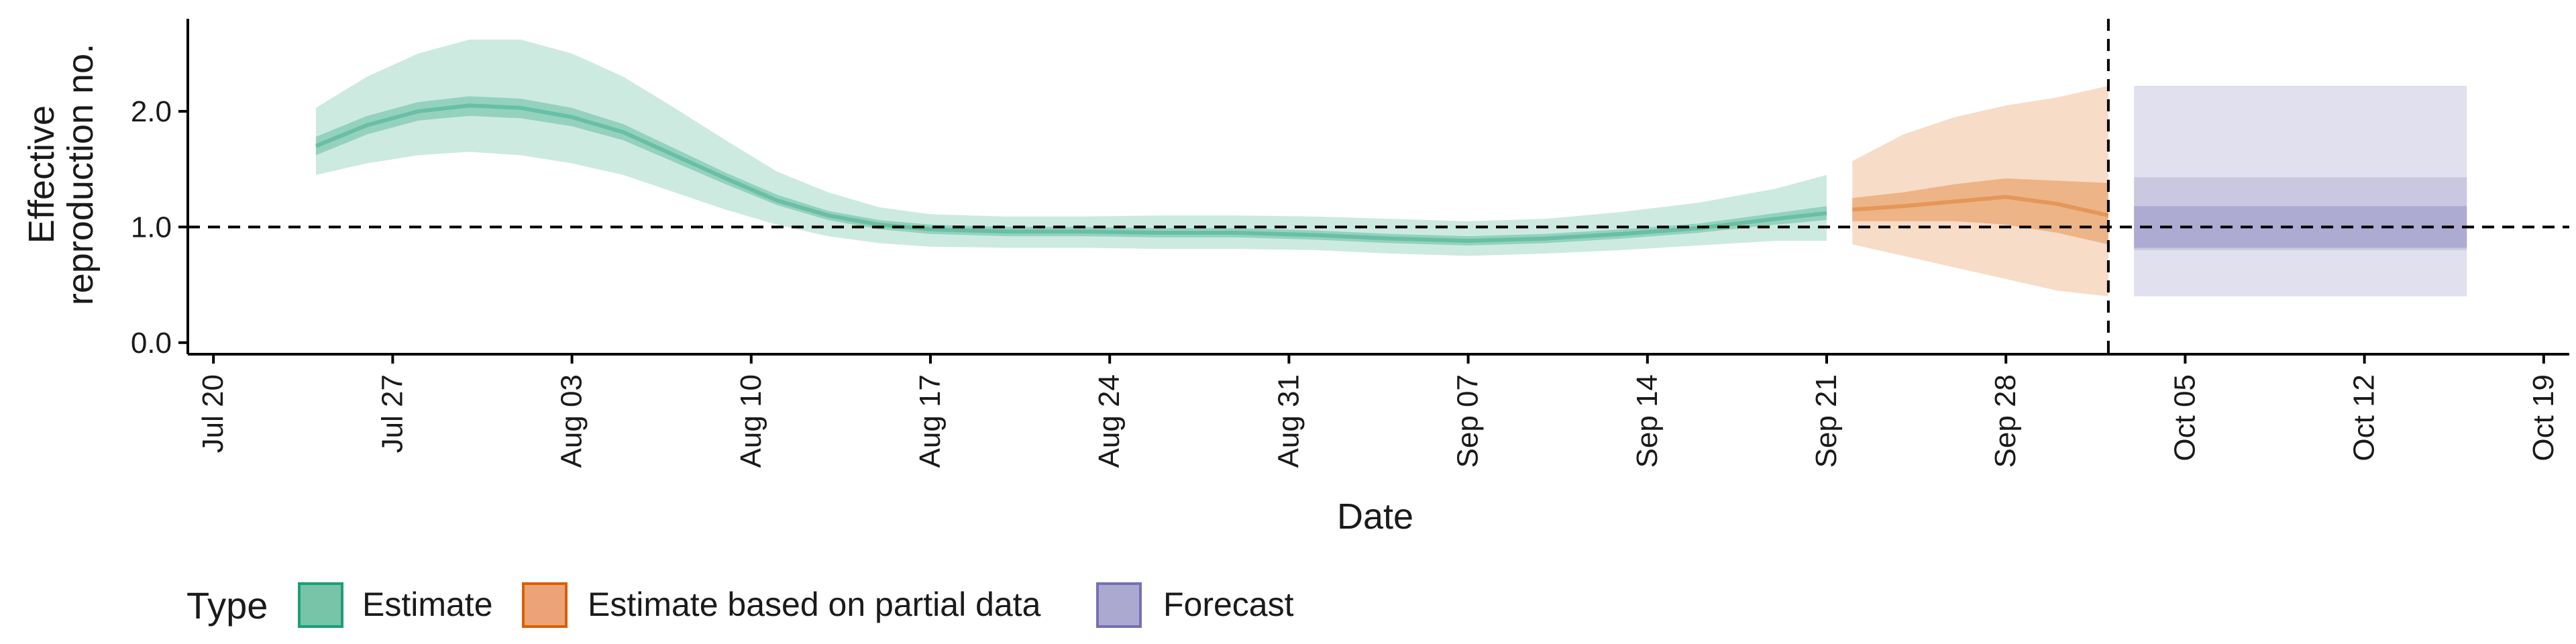 The width and height of the screenshot is (2576, 644). Describe the element at coordinates (2005, 421) in the screenshot. I see `x-tick-label: Sep 28` at that location.